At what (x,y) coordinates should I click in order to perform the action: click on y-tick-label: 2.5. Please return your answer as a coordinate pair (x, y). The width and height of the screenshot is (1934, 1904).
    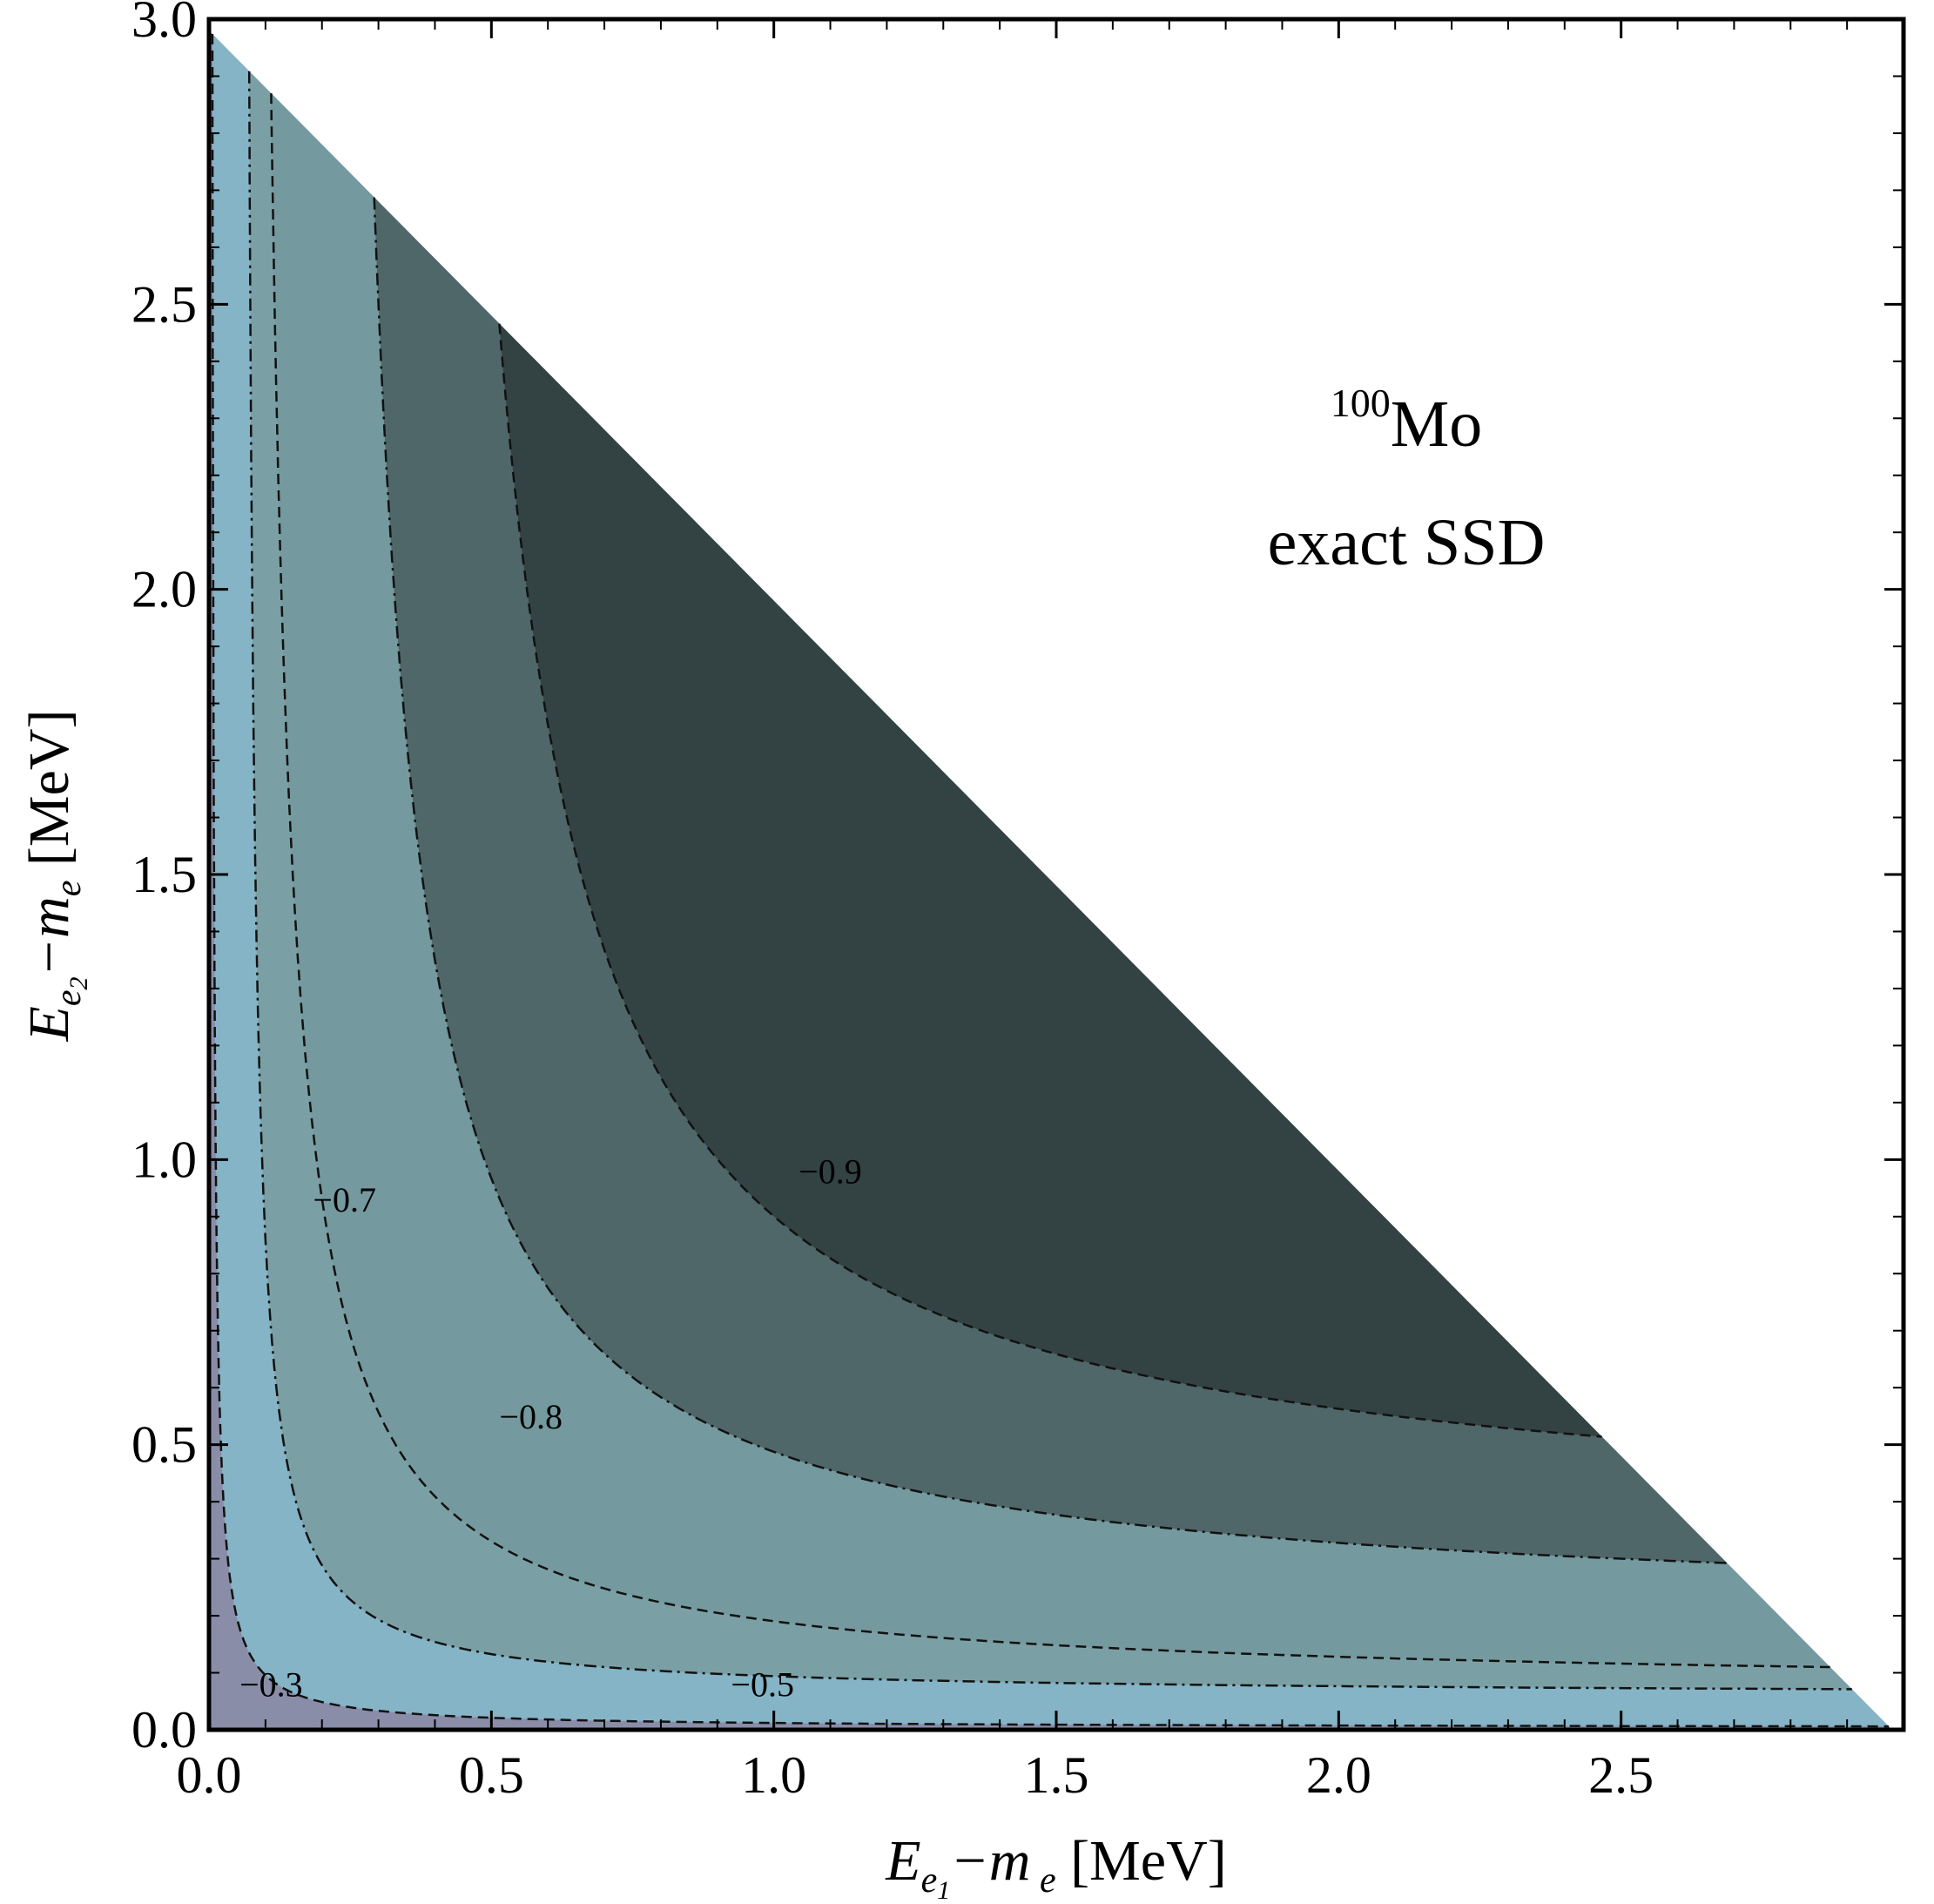
    Looking at the image, I should click on (164, 304).